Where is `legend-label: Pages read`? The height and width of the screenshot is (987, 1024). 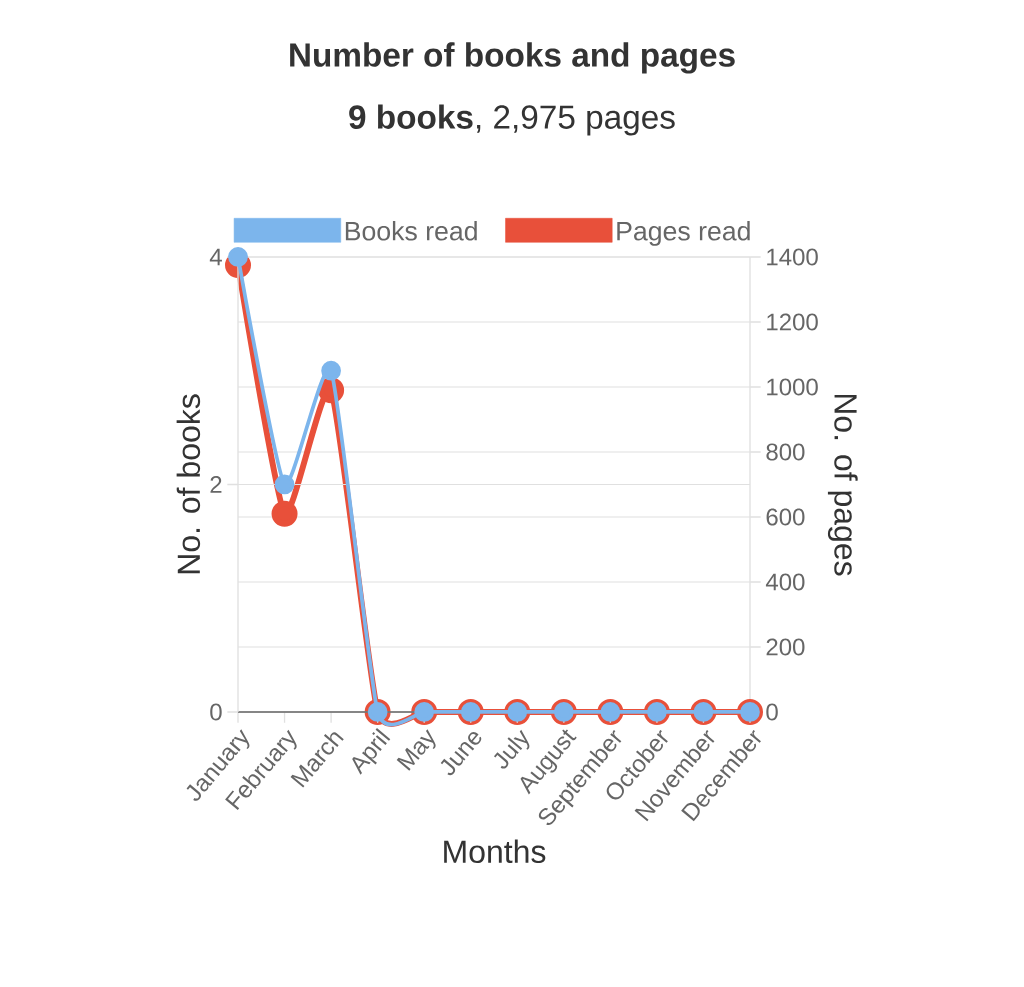
legend-label: Pages read is located at coordinates (683, 233).